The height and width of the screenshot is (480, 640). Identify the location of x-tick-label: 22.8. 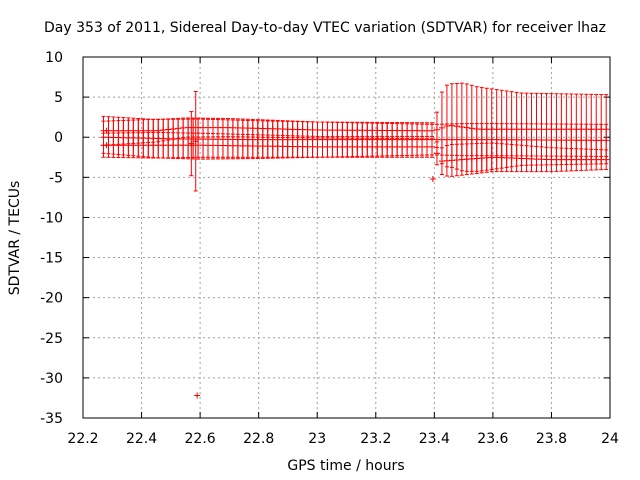
(258, 439).